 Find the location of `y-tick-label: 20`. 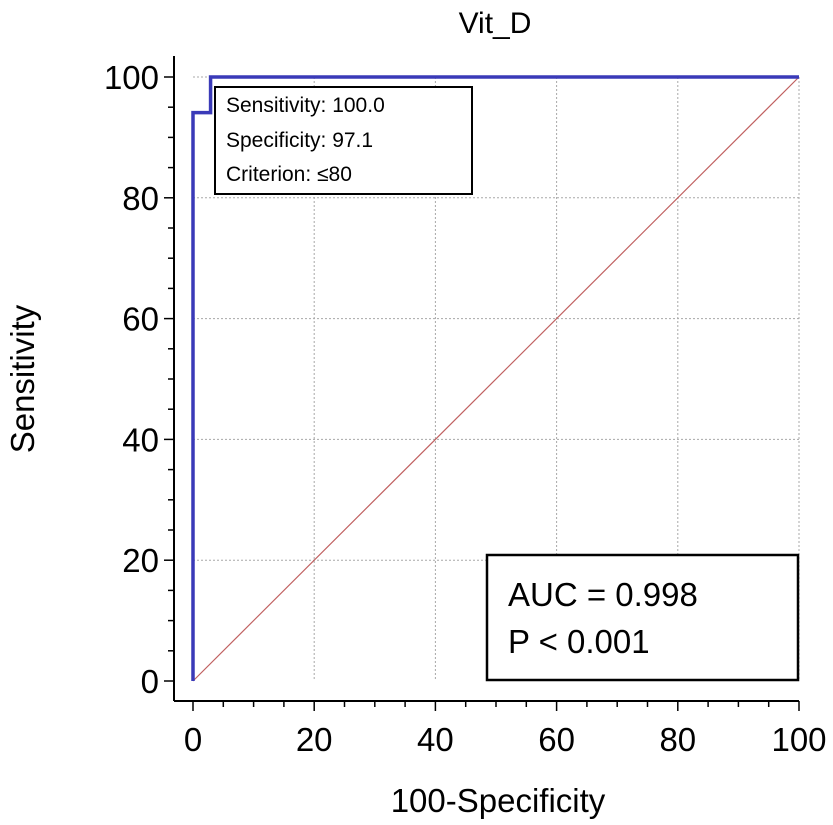

y-tick-label: 20 is located at coordinates (140, 560).